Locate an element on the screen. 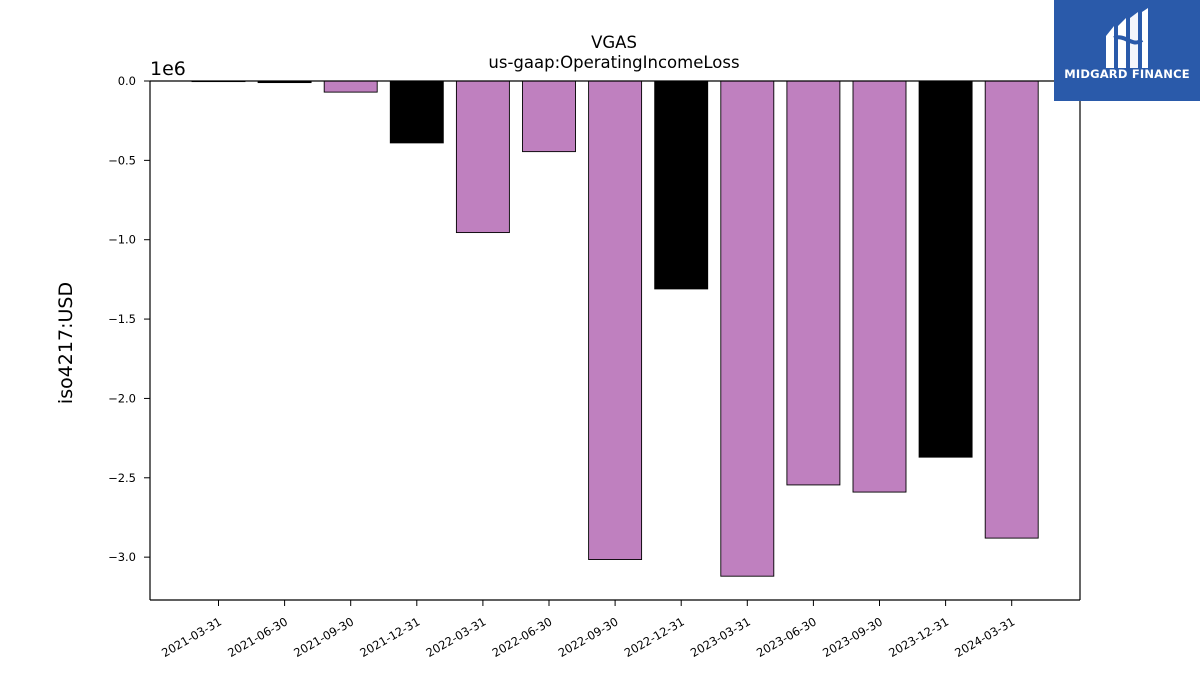 The image size is (1200, 679). brand-logo: MIDGARD FINANCE is located at coordinates (1127, 50).